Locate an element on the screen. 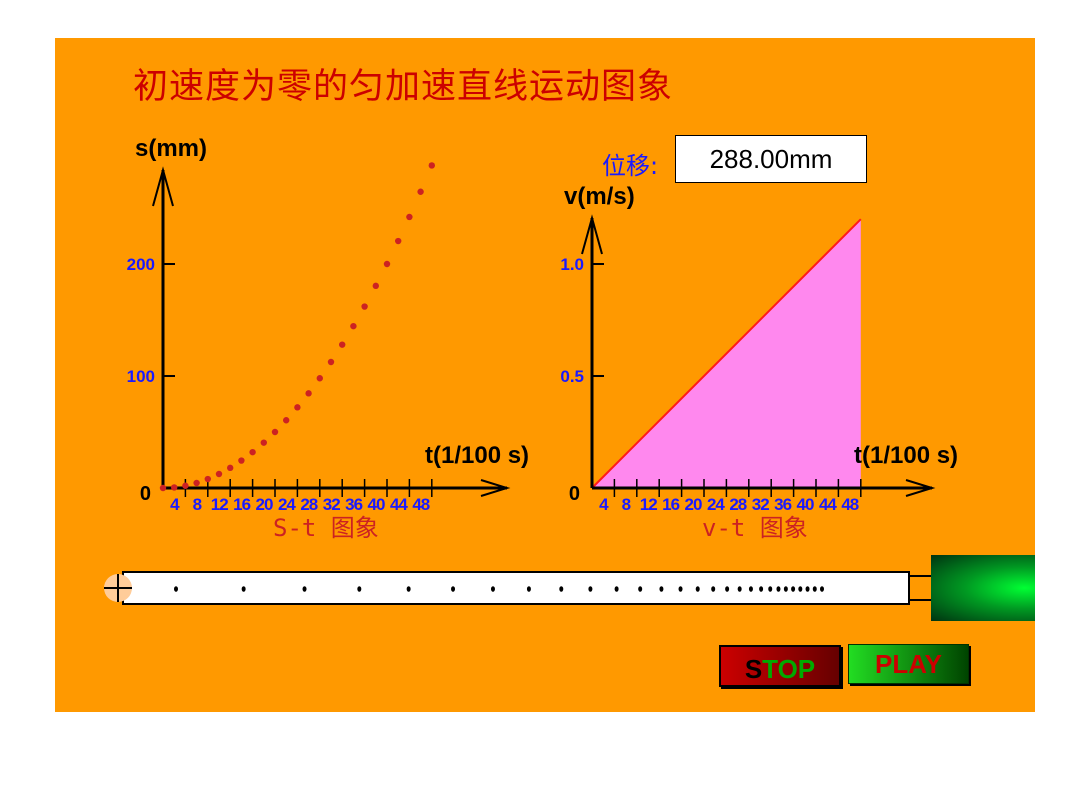  velocity-line is located at coordinates (726, 353).